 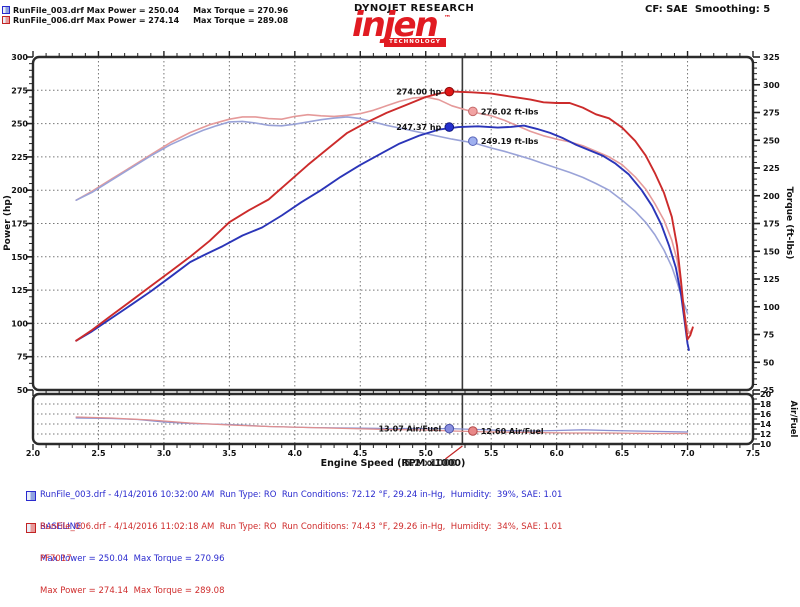 I want to click on power-tick-label: 250, so click(x=19, y=124).